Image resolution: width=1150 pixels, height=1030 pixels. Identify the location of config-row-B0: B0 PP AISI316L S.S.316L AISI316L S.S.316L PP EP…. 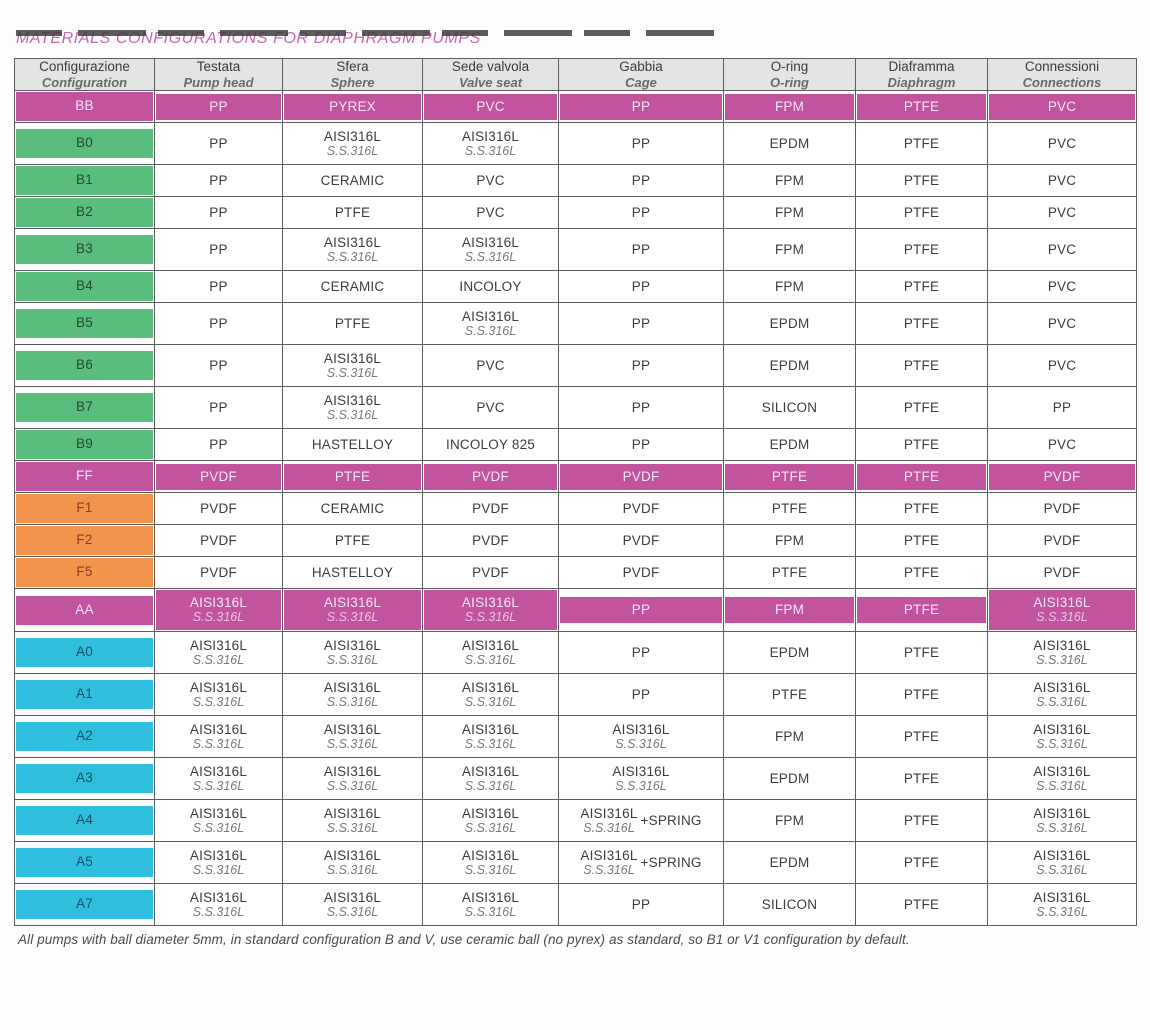
(575, 143).